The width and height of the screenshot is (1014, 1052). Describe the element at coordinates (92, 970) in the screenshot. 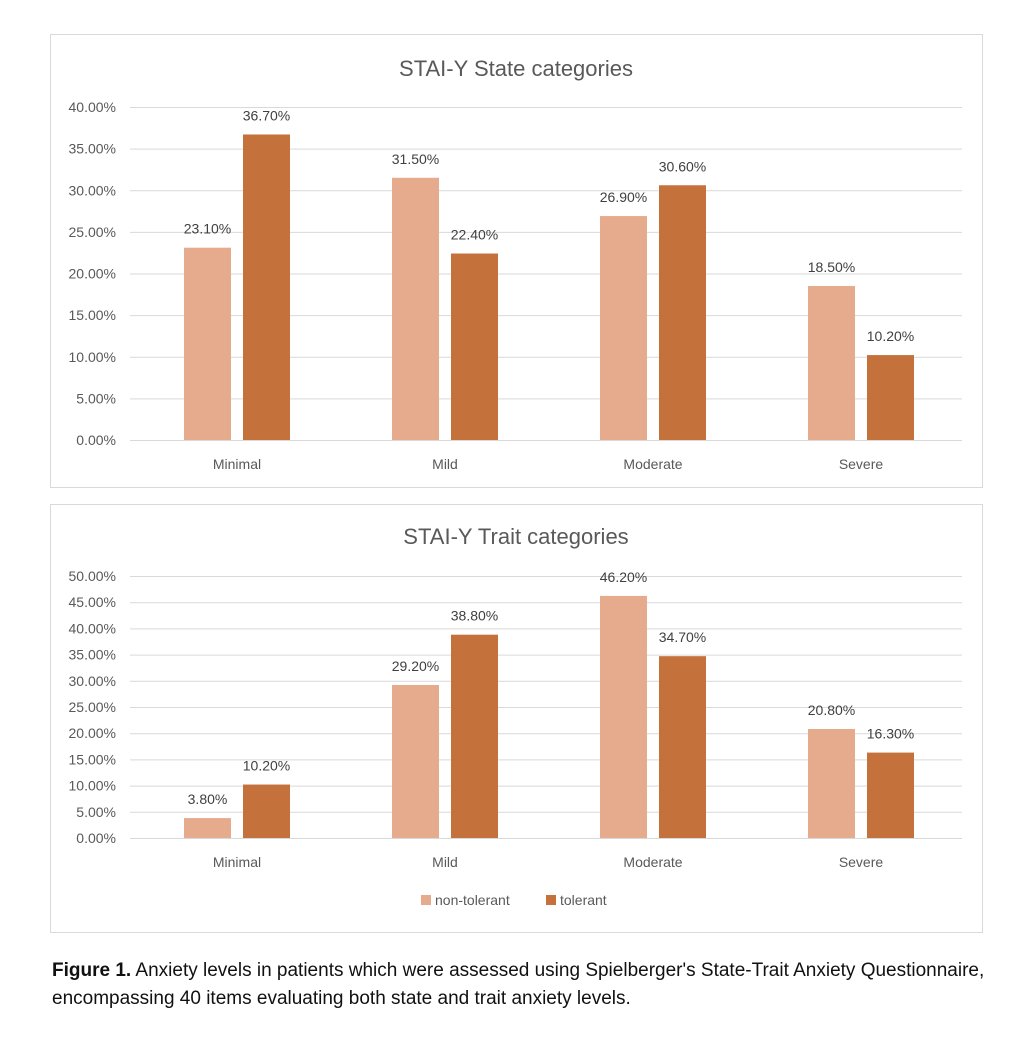

I see `caption-label: Figure 1.` at that location.